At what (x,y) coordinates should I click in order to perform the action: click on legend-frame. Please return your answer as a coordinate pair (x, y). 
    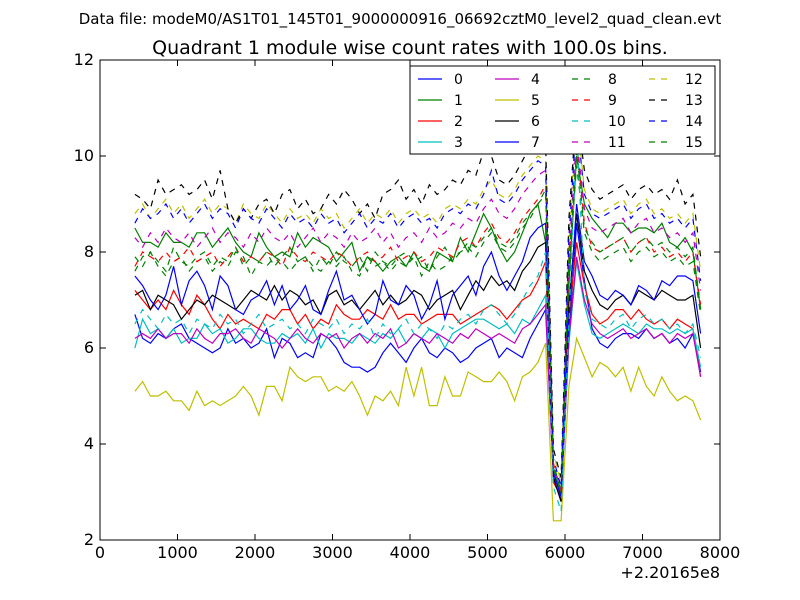
    Looking at the image, I should click on (562, 110).